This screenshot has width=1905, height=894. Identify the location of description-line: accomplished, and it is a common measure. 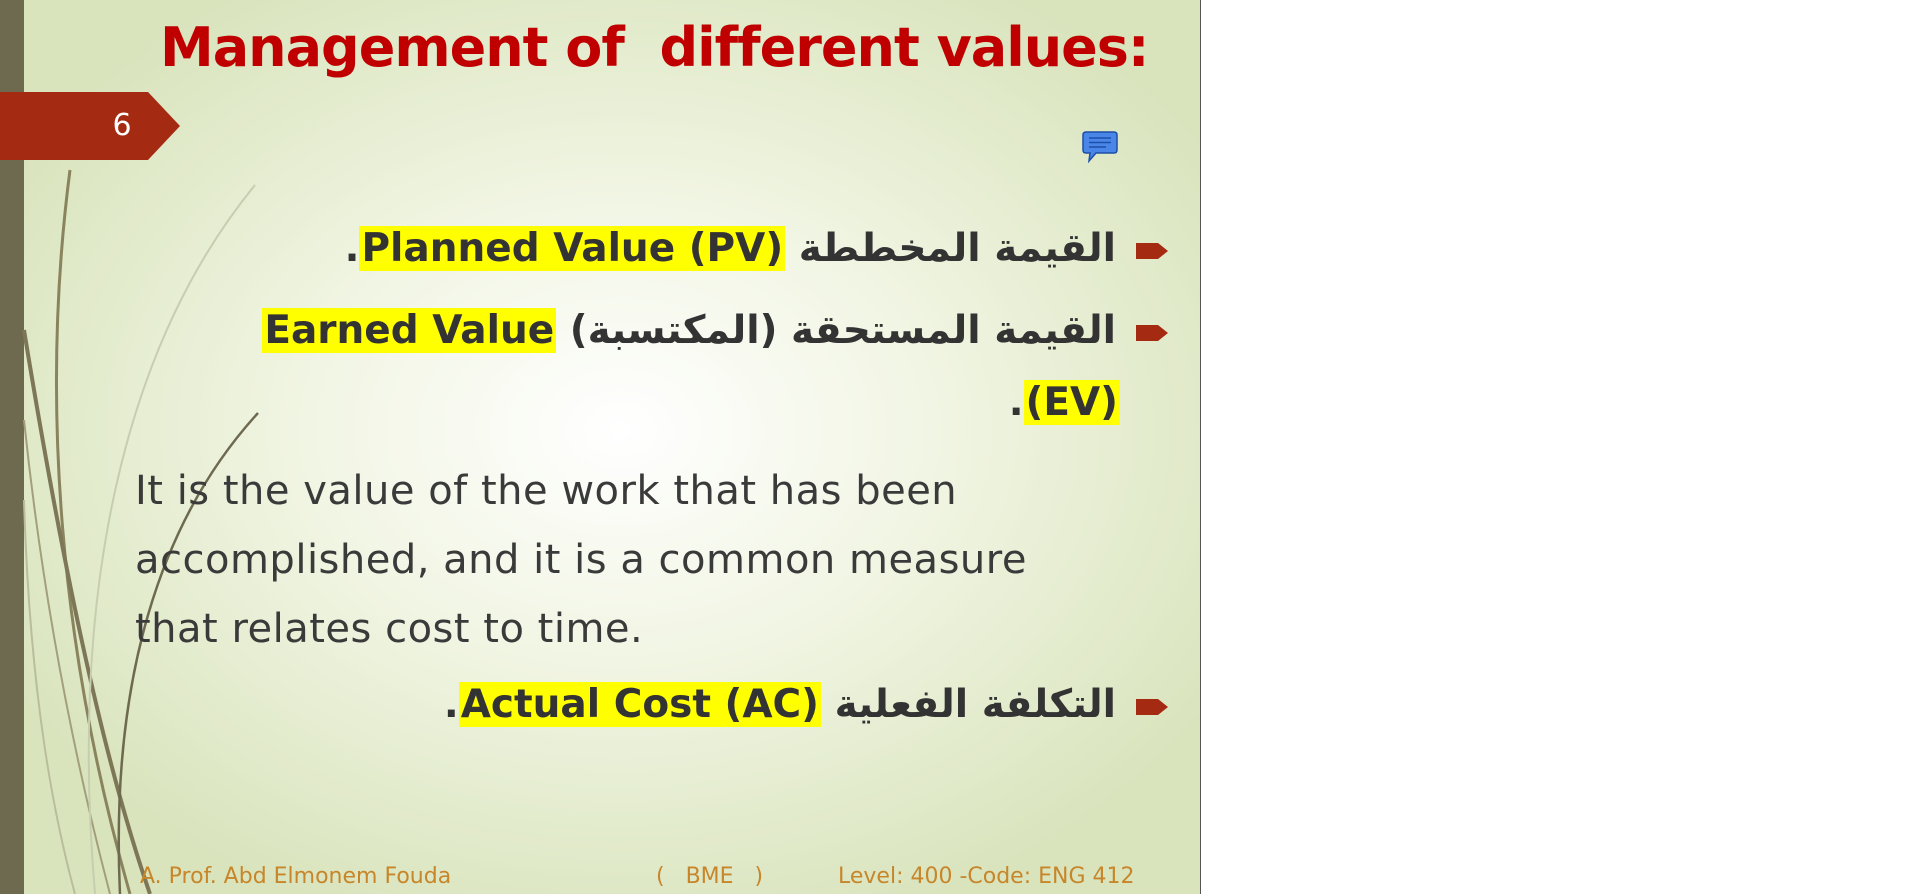
(581, 560).